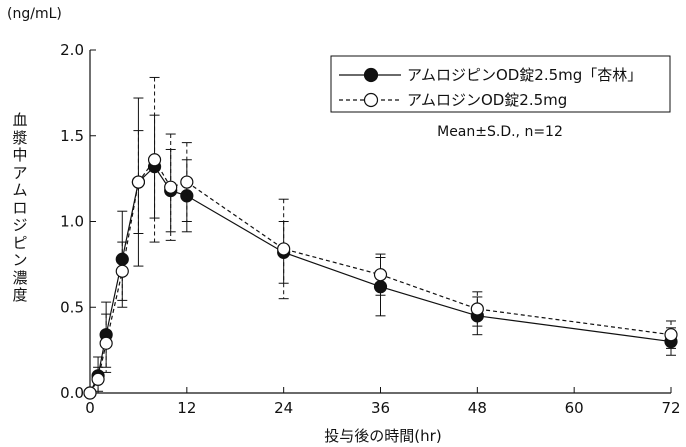 The width and height of the screenshot is (686, 447). I want to click on y-axis-label-char: ロ, so click(20, 207).